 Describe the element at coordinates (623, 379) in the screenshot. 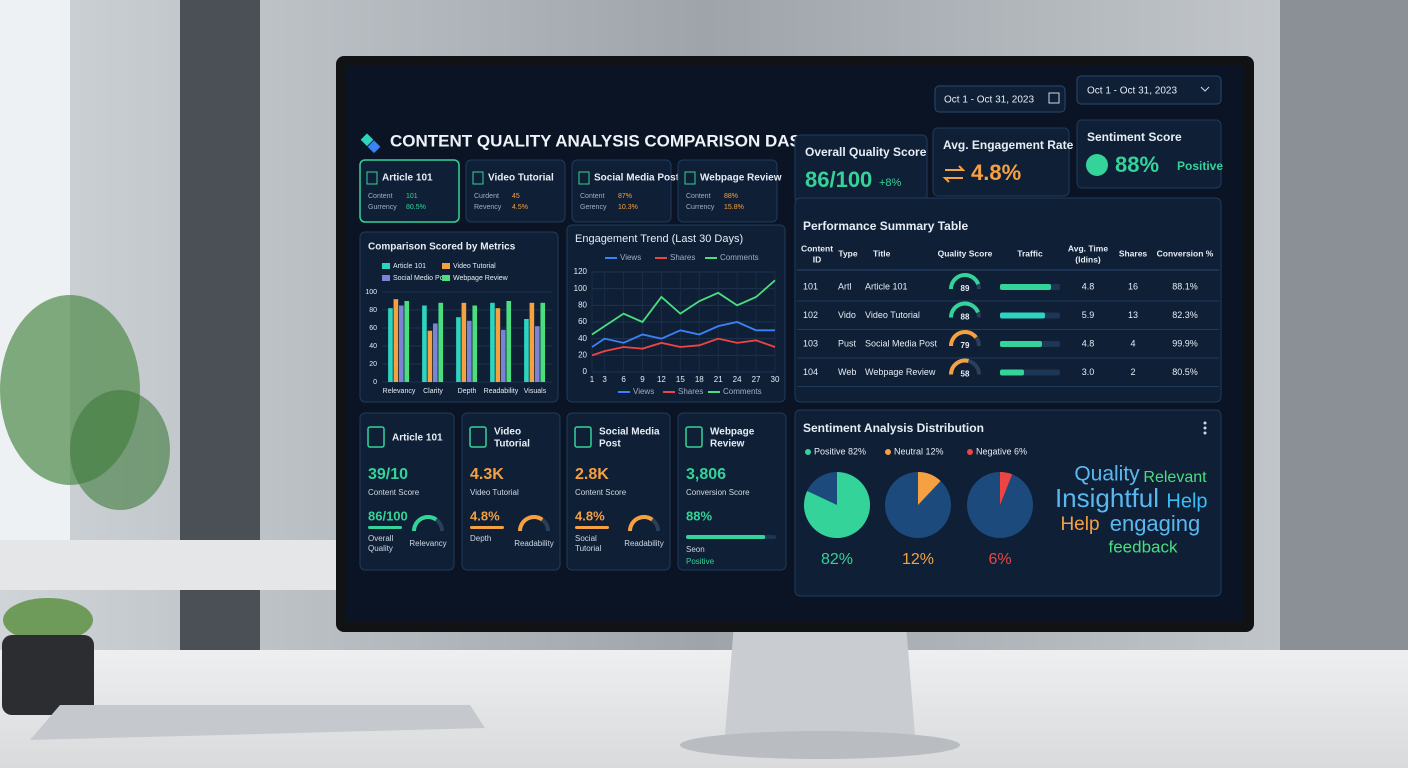

I see `x-tick-label: 6` at that location.